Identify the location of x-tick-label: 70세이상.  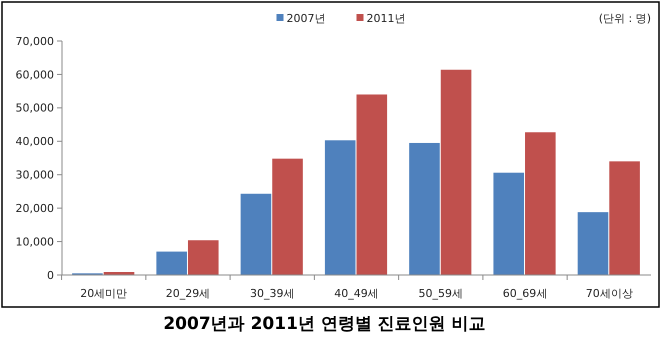
(609, 293).